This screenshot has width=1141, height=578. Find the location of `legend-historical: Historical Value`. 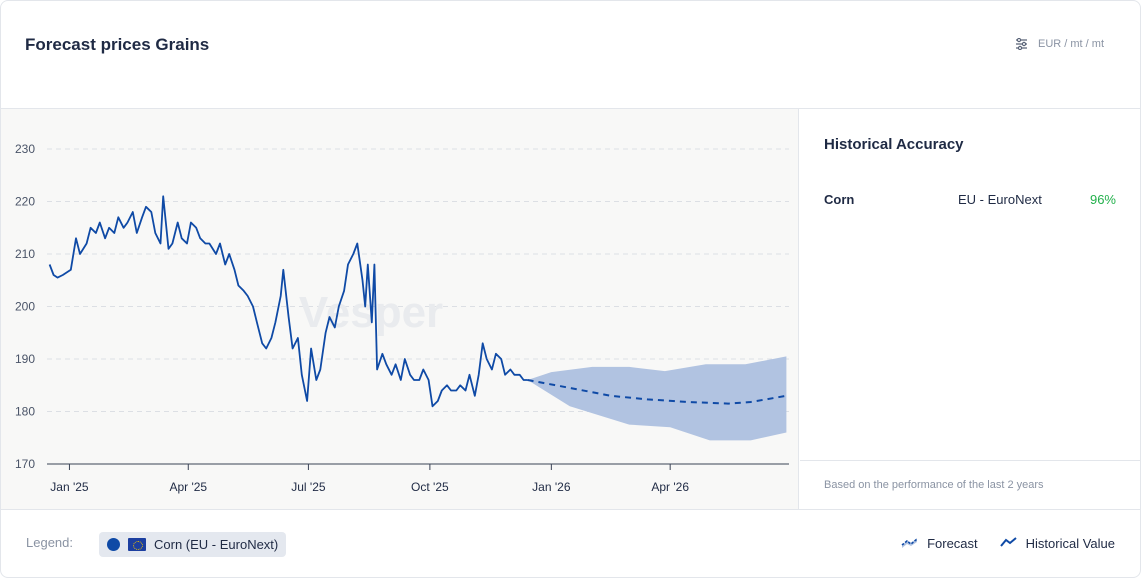

legend-historical: Historical Value is located at coordinates (1057, 543).